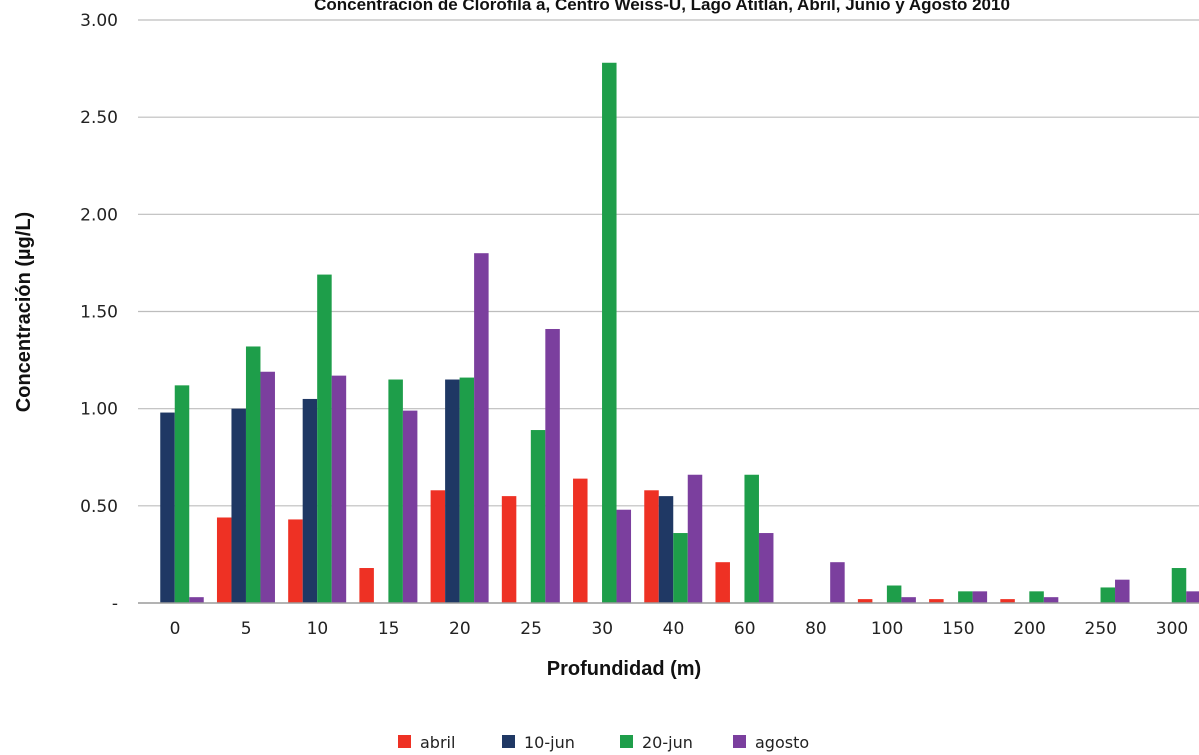  Describe the element at coordinates (99, 215) in the screenshot. I see `y-tick-label: 2.00` at that location.